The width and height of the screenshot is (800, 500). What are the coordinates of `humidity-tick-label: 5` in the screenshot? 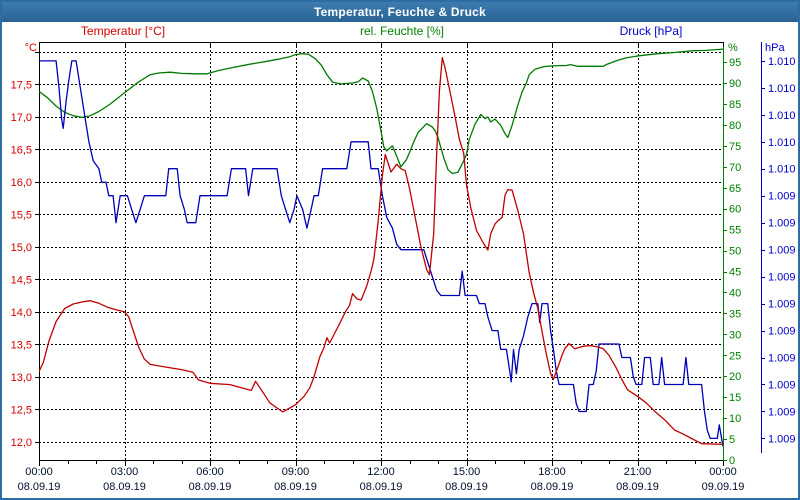 It's located at (732, 440).